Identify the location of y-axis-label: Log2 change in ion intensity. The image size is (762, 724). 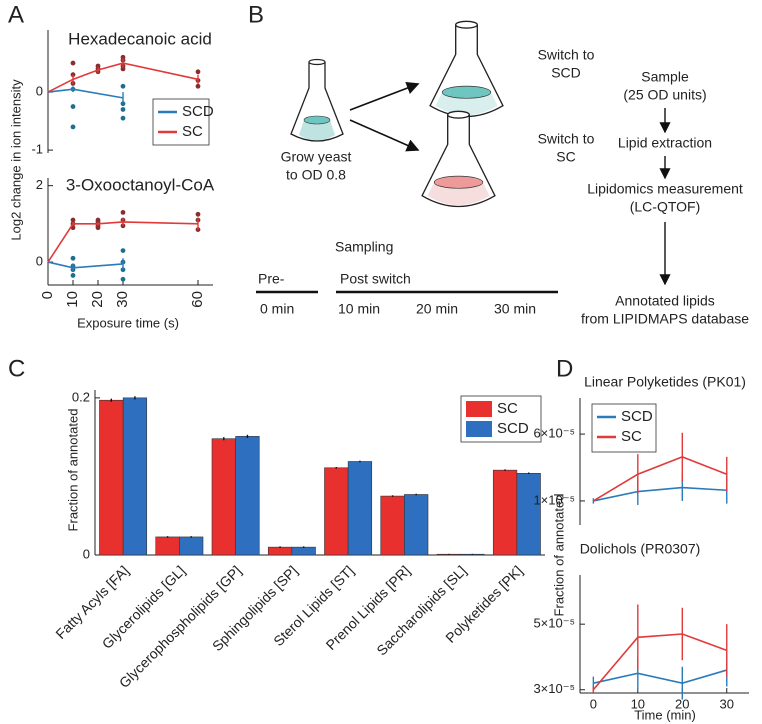
(15, 160).